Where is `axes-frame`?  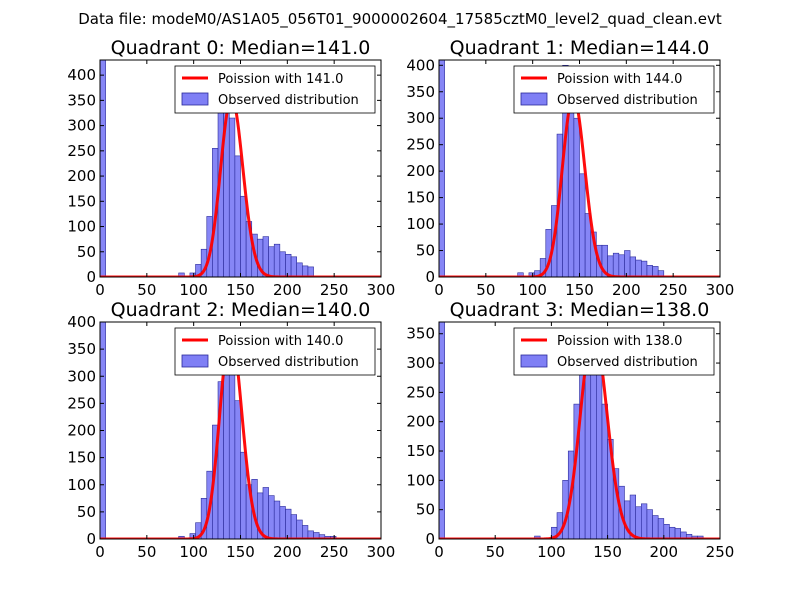 axes-frame is located at coordinates (579, 430).